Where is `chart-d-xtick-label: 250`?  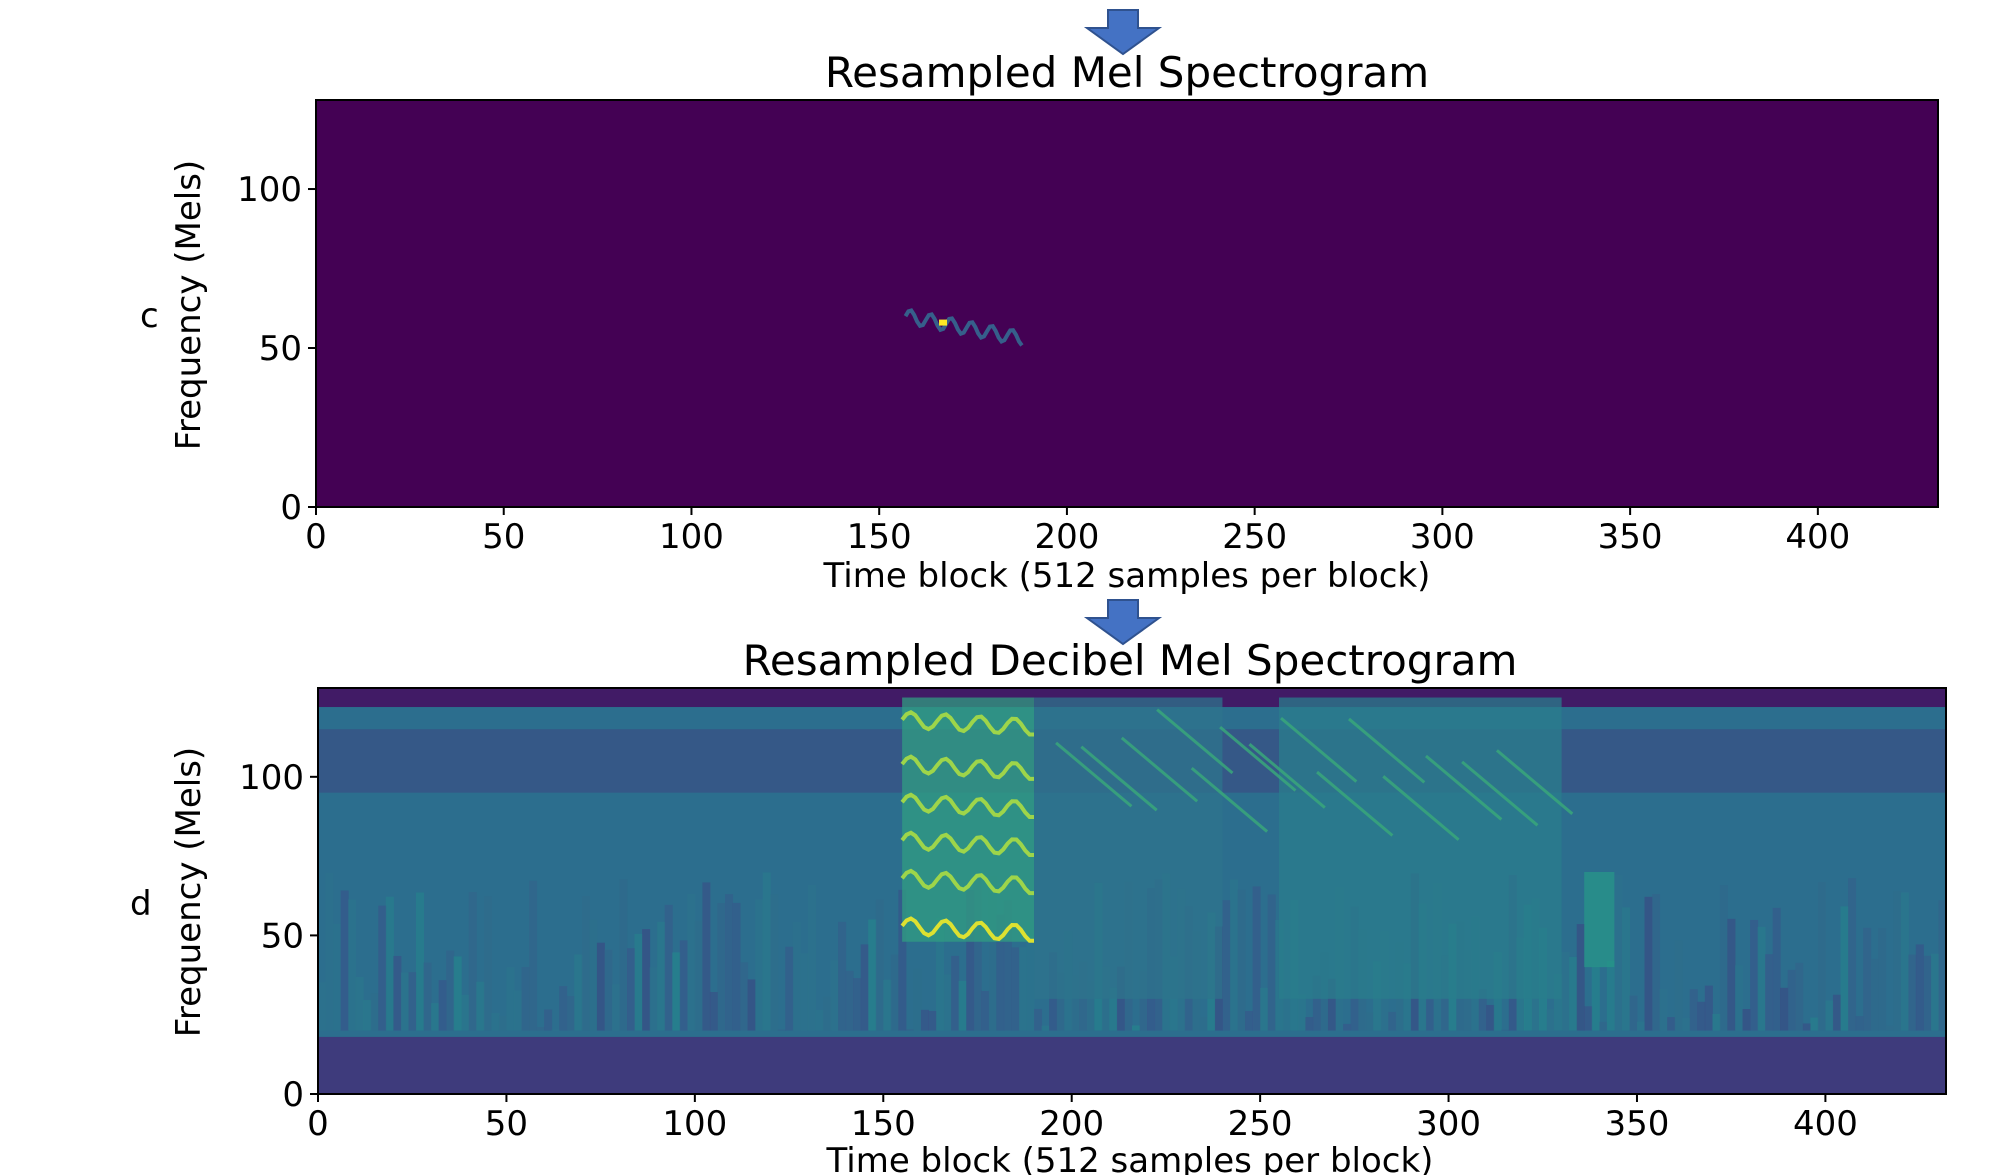 chart-d-xtick-label: 250 is located at coordinates (1260, 1124).